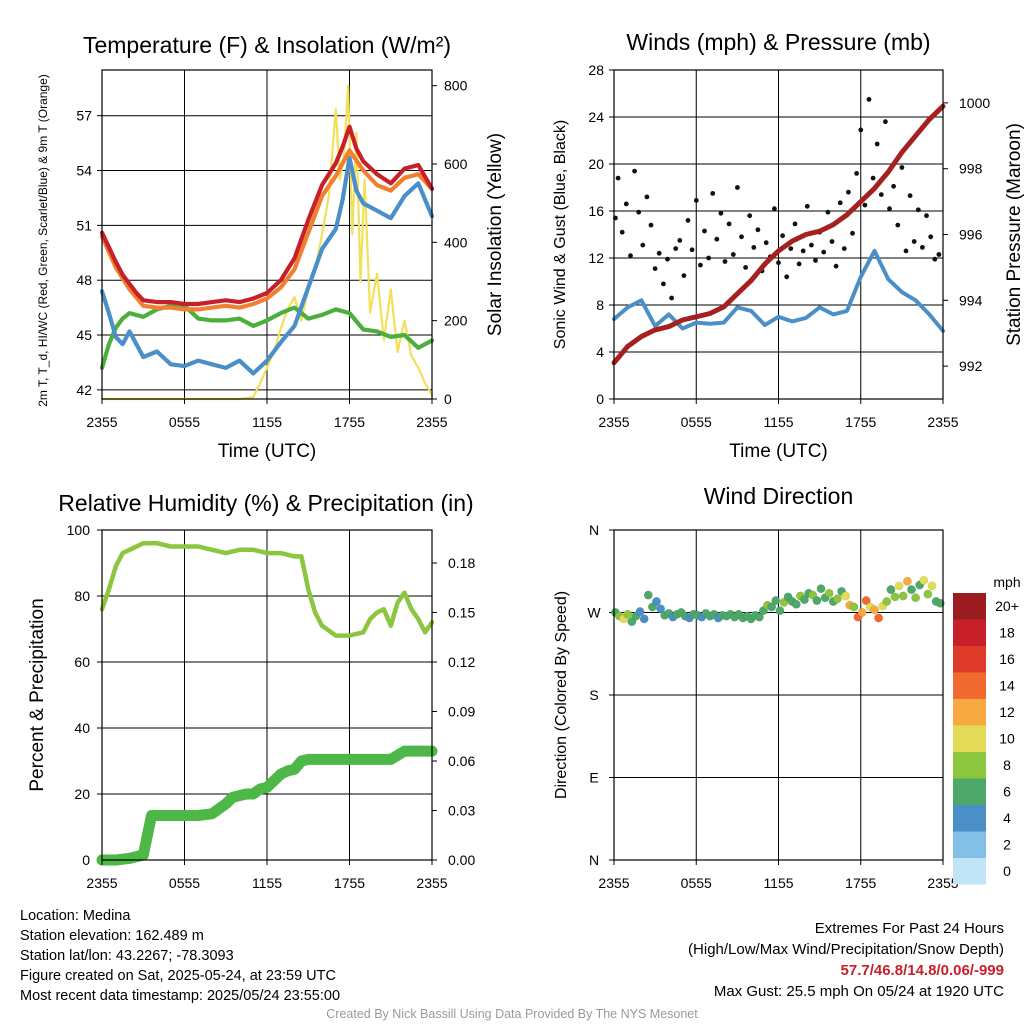 This screenshot has height=1024, width=1024. What do you see at coordinates (560, 234) in the screenshot?
I see `y-axis-label: Sonic Wind & Gust (Blue, Black)` at bounding box center [560, 234].